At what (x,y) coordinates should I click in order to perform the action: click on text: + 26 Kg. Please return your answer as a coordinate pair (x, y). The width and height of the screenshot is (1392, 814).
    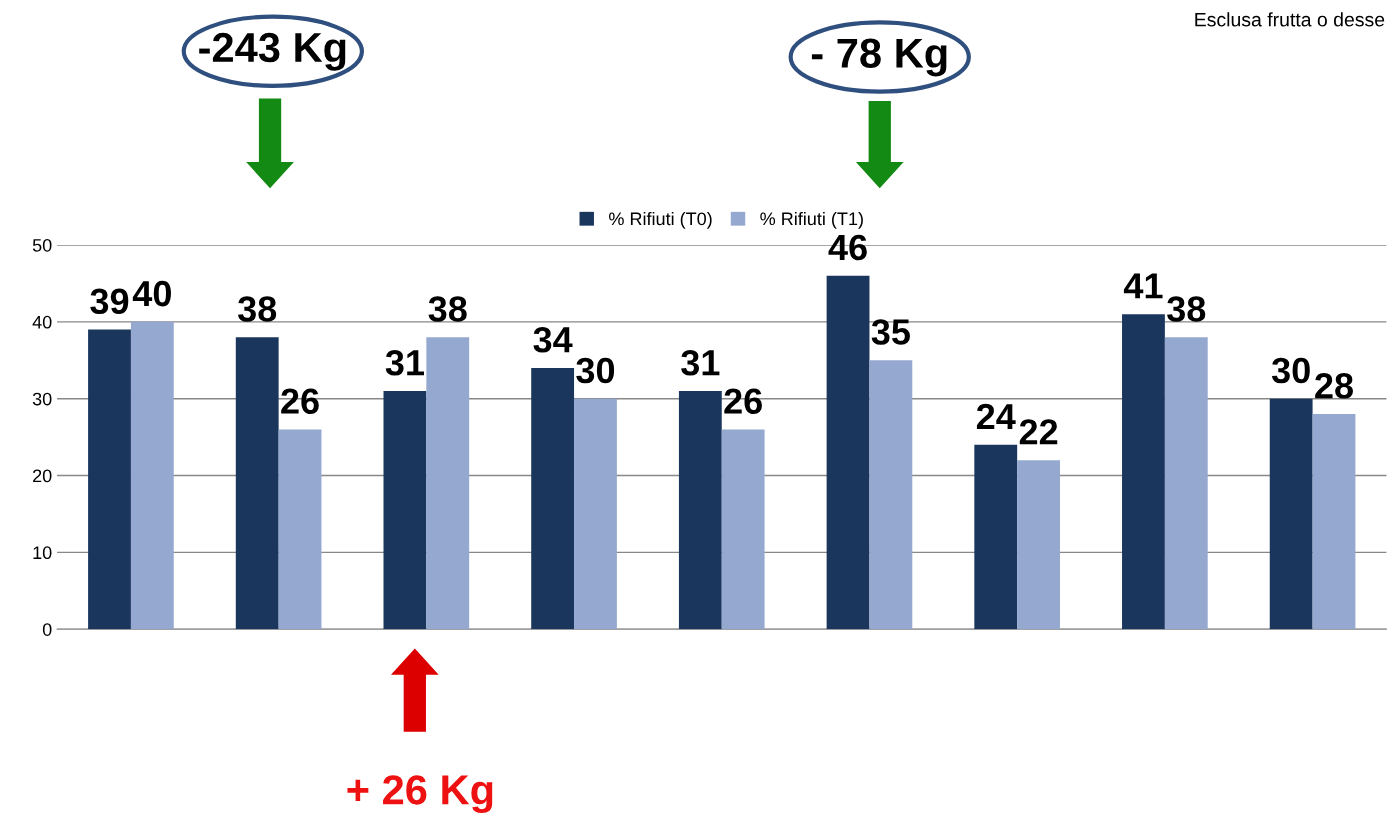
    Looking at the image, I should click on (420, 794).